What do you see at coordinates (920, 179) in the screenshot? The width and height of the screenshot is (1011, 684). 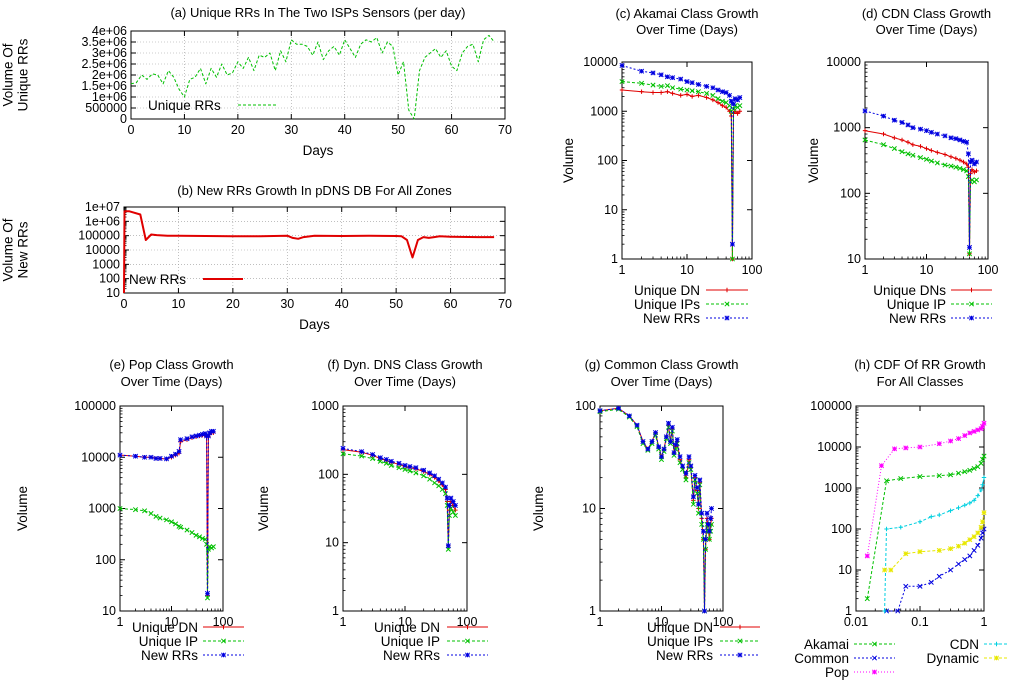 I see `series-line-new-rrs` at bounding box center [920, 179].